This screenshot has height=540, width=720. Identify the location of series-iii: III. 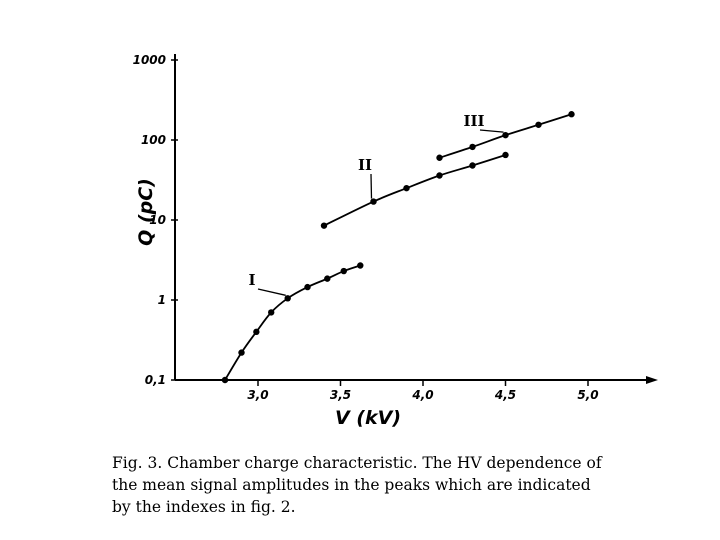
(505, 136).